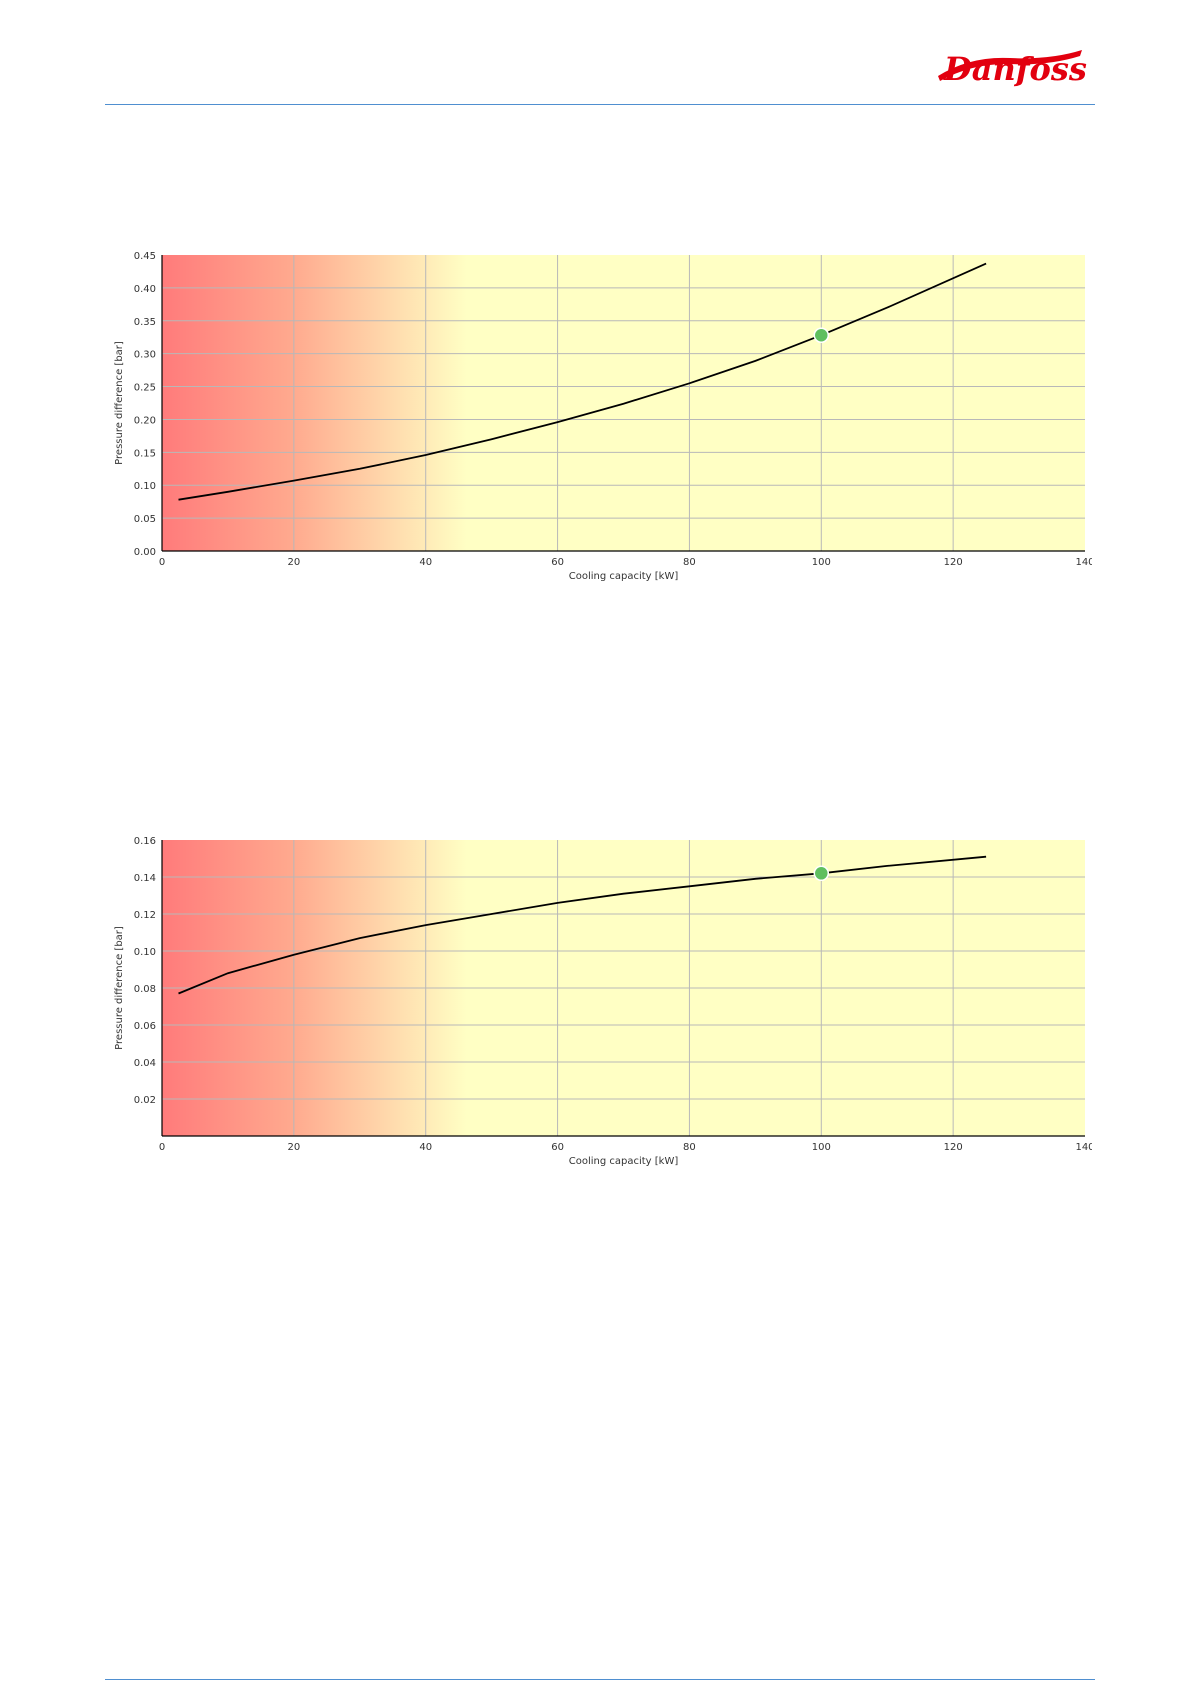 This screenshot has width=1192, height=1685. I want to click on footer-rule, so click(600, 1679).